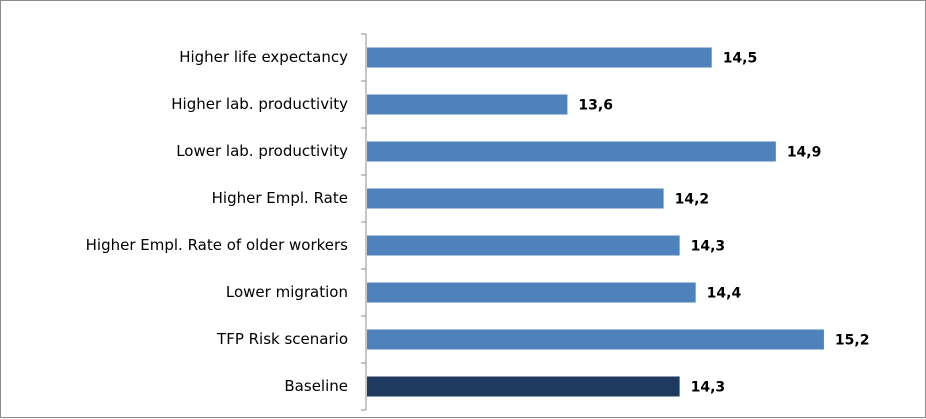  I want to click on value-label: 14,9, so click(804, 153).